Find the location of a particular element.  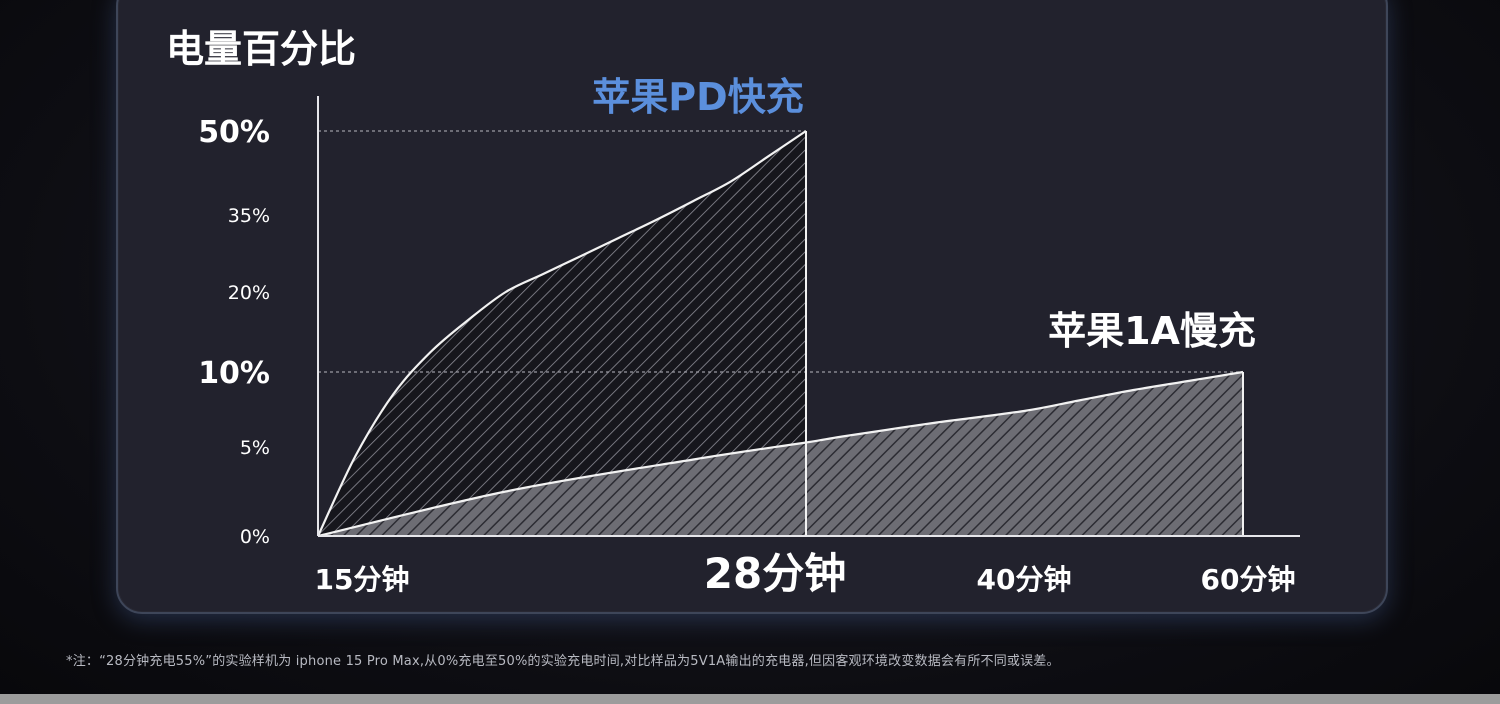

bottom-bar is located at coordinates (750, 699).